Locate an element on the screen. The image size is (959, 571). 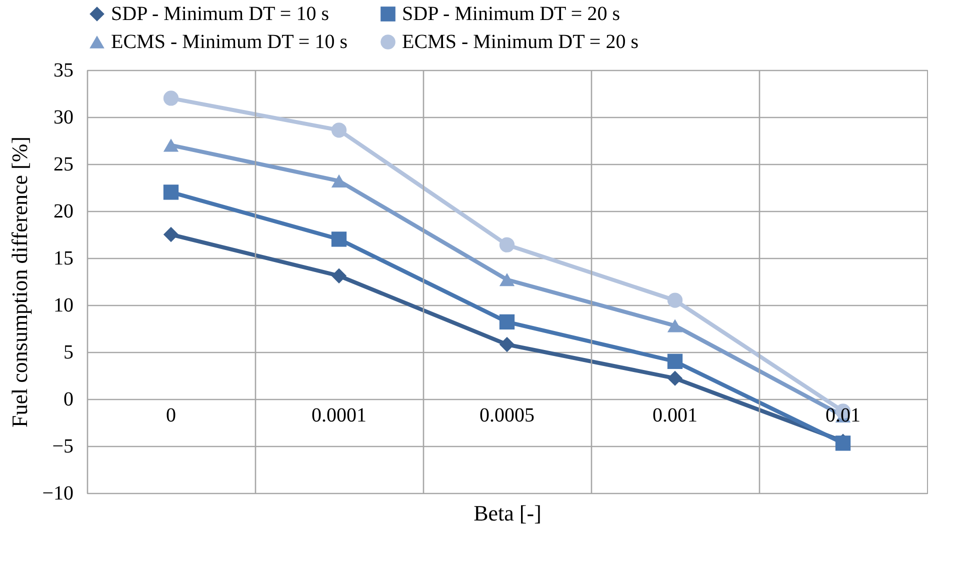
y-tick-label: 30 is located at coordinates (64, 117).